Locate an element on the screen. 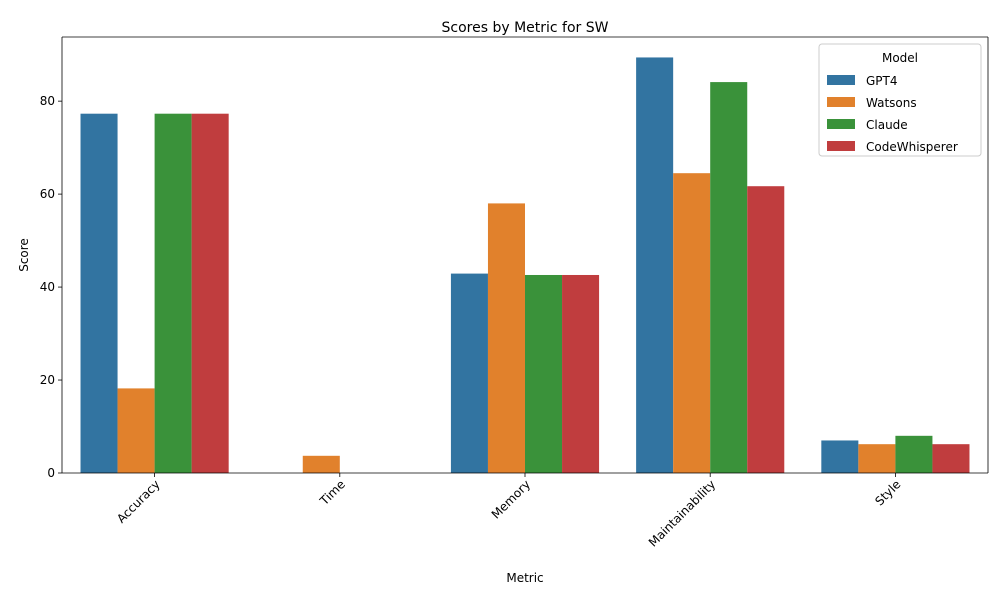 The height and width of the screenshot is (600, 1000). y-tick-label: 40 is located at coordinates (47, 287).